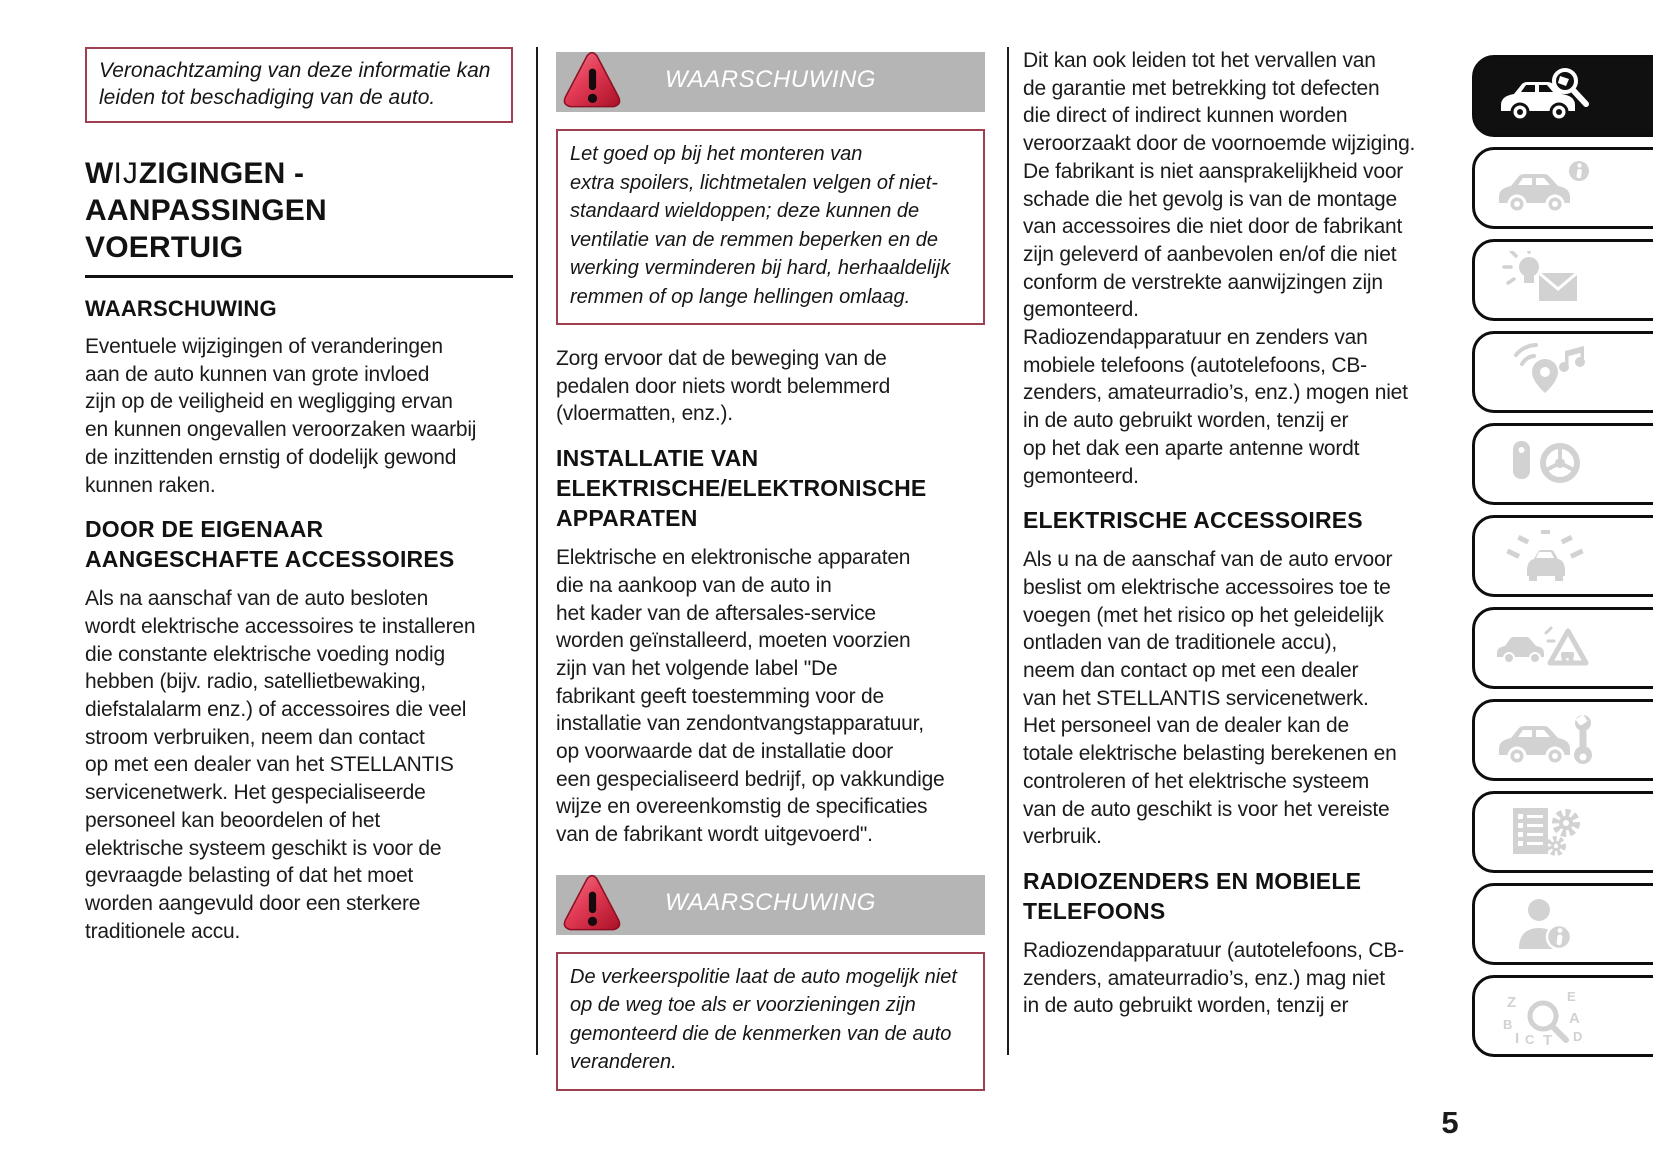 The width and height of the screenshot is (1653, 1165). I want to click on index-letter: Z, so click(1511, 1002).